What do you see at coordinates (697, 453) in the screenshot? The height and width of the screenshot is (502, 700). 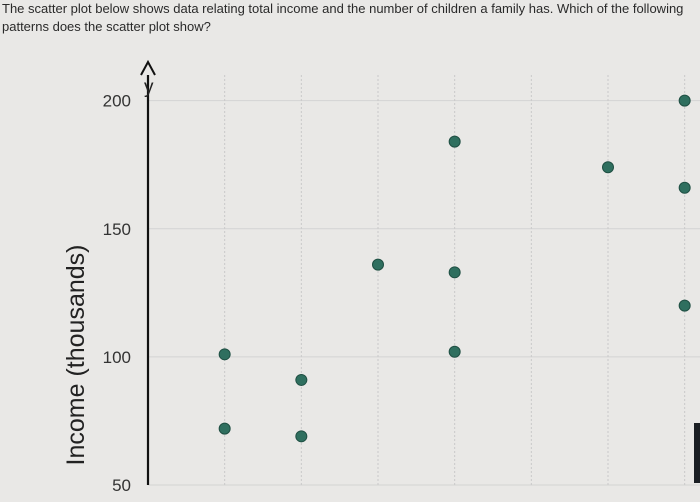 I see `side-panel-tab` at bounding box center [697, 453].